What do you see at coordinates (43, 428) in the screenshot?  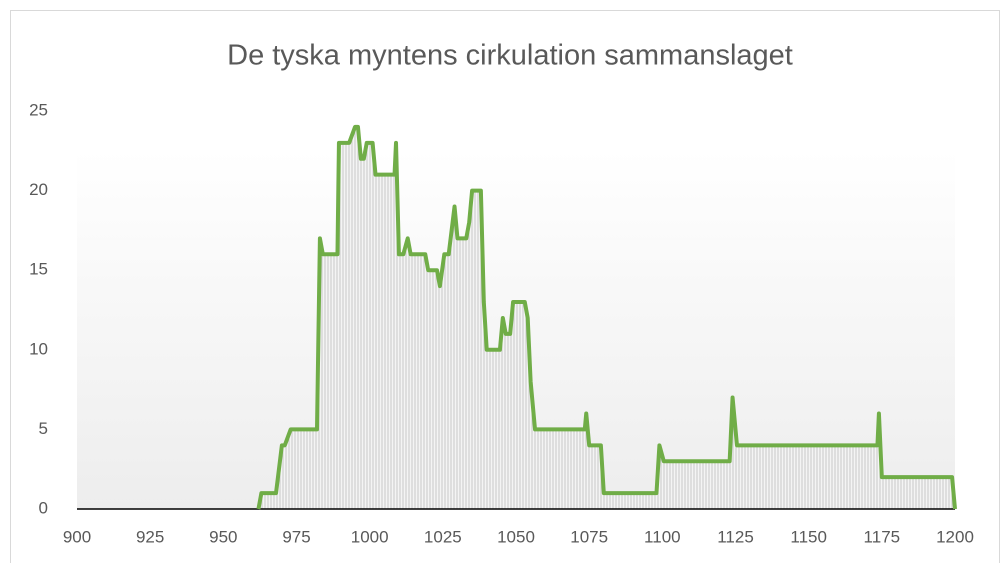 I see `y-tick-label: 5` at bounding box center [43, 428].